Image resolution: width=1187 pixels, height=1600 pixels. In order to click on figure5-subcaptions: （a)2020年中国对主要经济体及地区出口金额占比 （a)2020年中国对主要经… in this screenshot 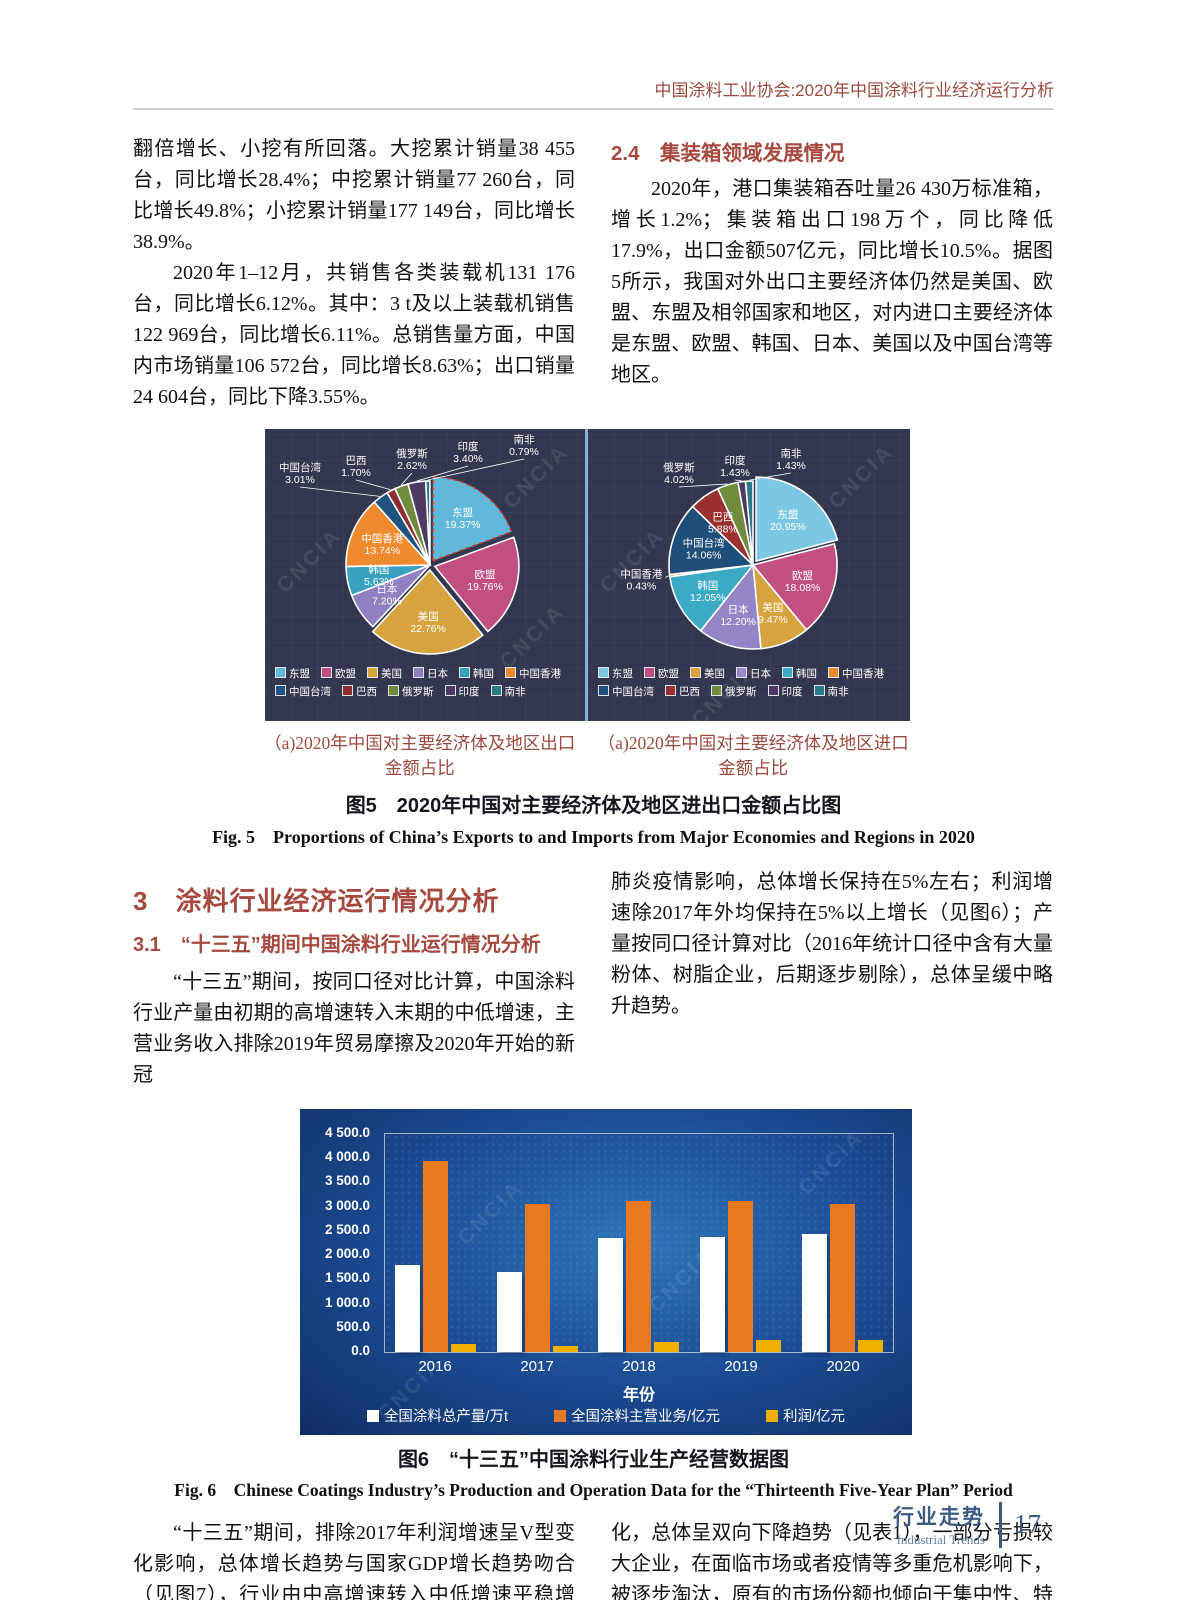, I will do `click(586, 756)`.